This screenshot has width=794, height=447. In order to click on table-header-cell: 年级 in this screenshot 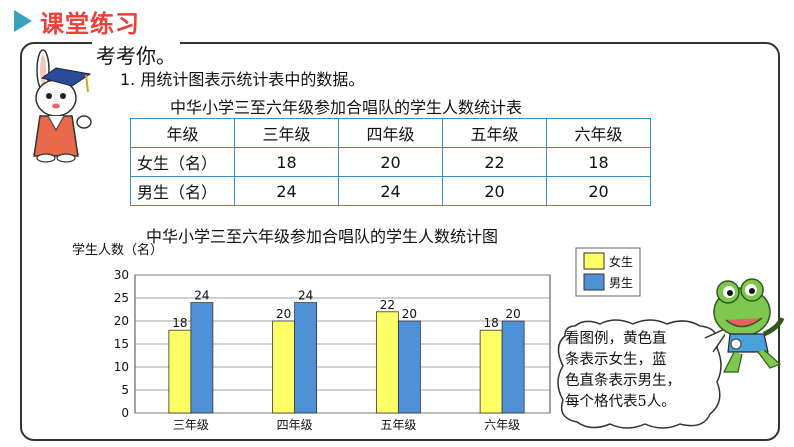, I will do `click(182, 133)`.